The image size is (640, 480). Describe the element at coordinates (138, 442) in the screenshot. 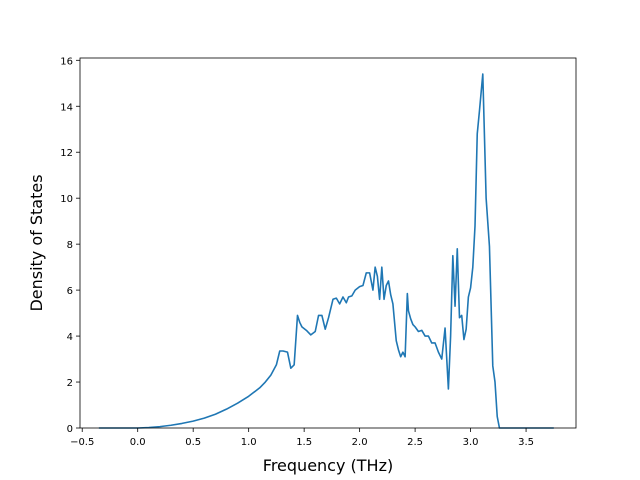

I see `x-tick-label: 0.0` at that location.